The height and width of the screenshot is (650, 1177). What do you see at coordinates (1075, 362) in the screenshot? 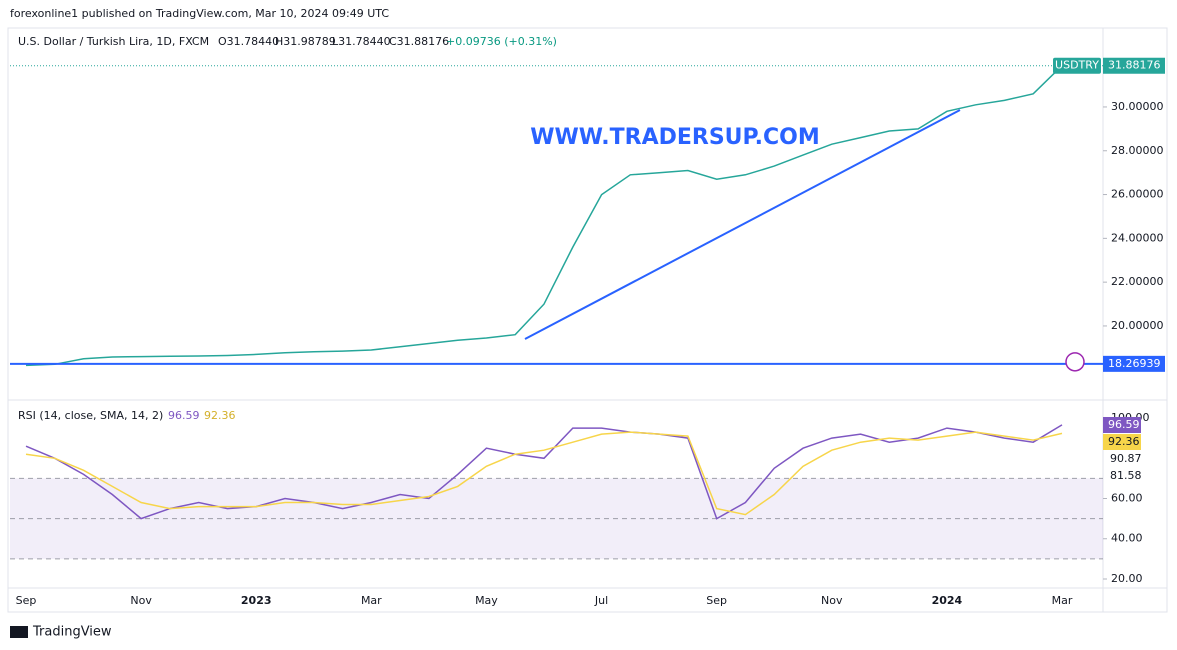
I see `alert-icon` at bounding box center [1075, 362].